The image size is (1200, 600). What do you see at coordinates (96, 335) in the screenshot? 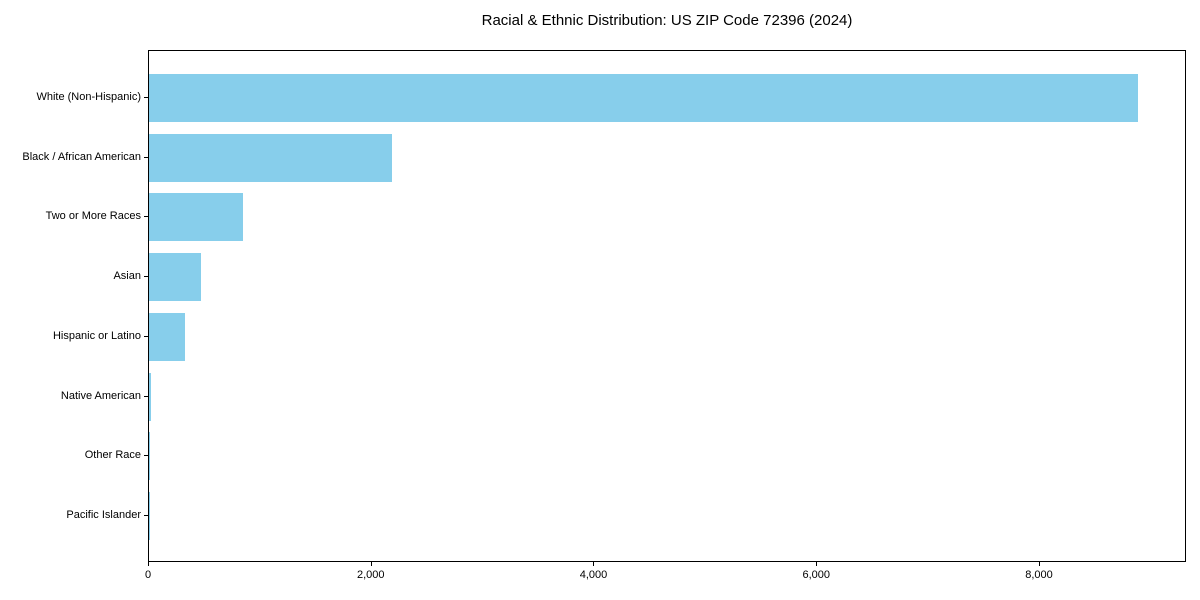
I see `y-tick-label: Hispanic or Latino` at bounding box center [96, 335].